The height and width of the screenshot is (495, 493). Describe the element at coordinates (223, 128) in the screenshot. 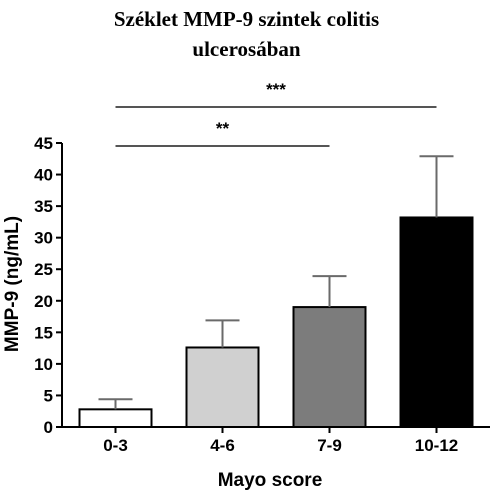

I see `significance-label: **` at that location.